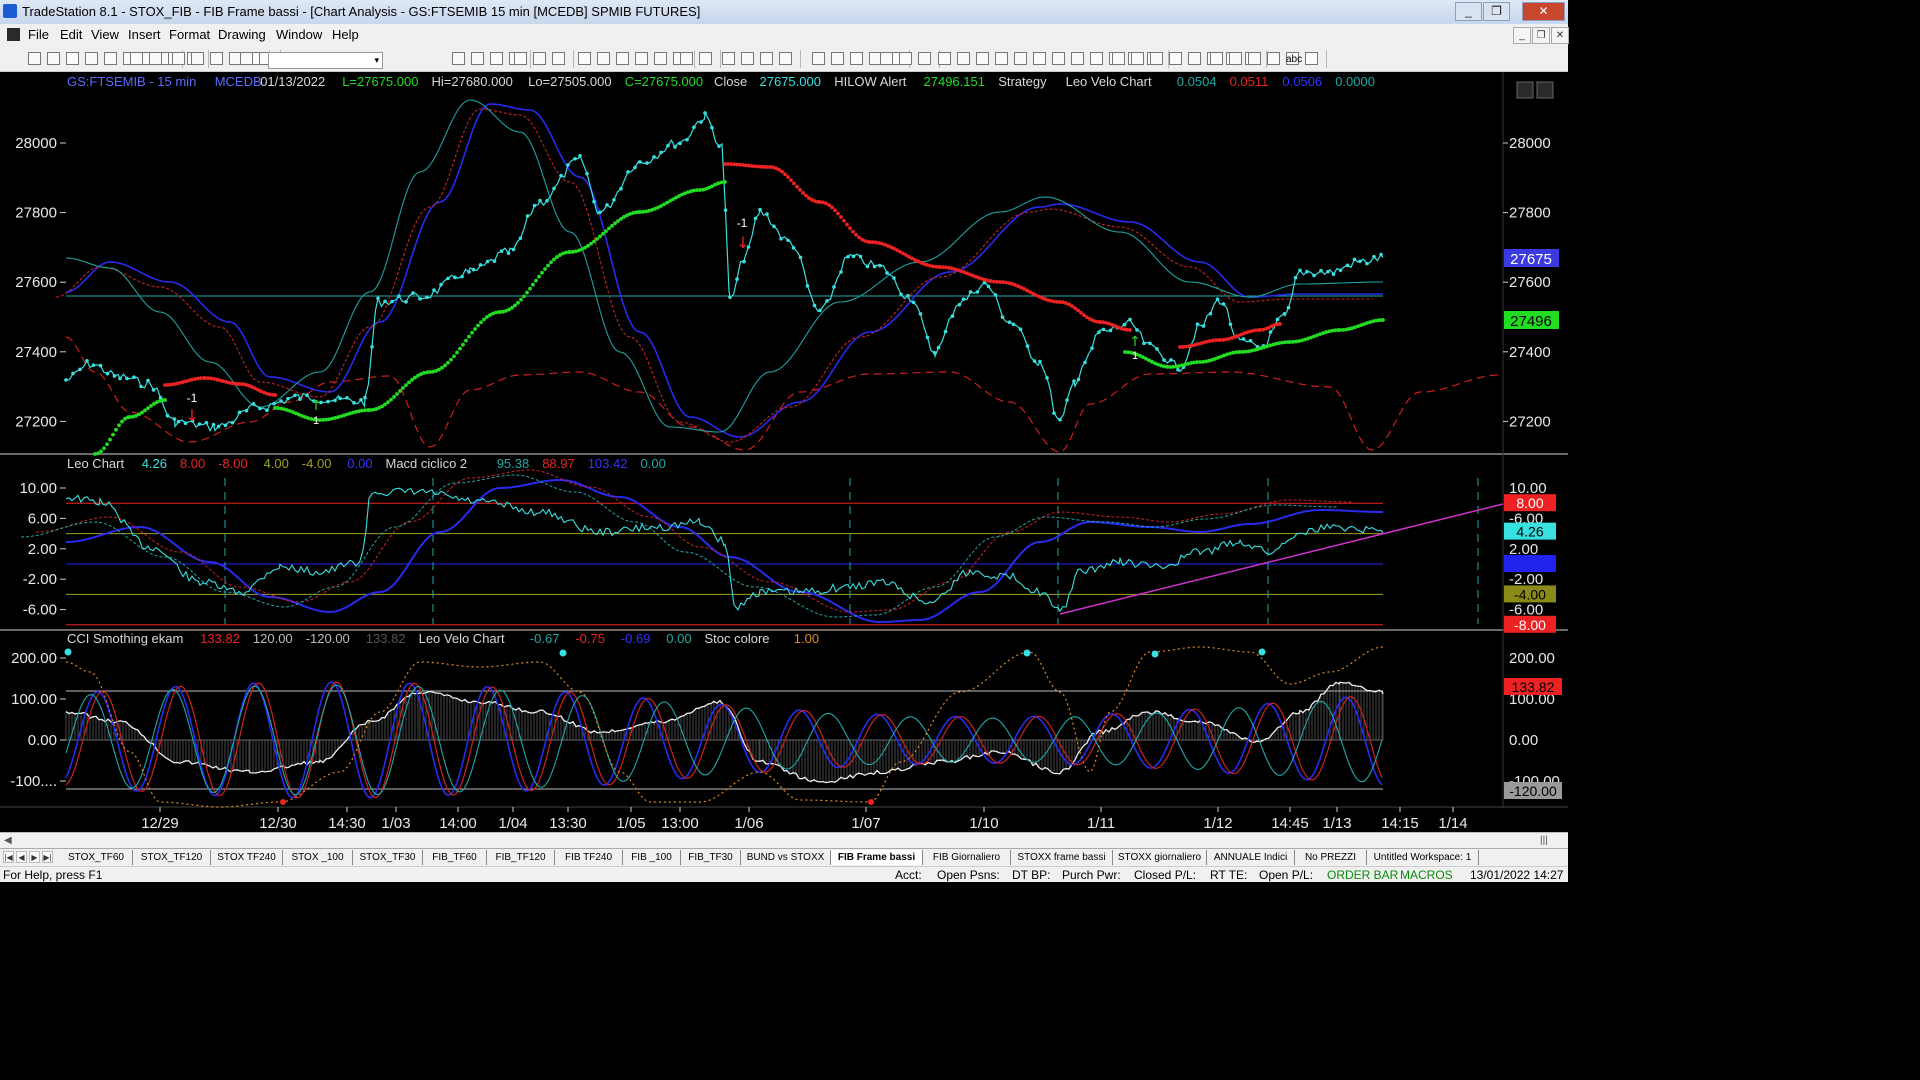 Image resolution: width=1920 pixels, height=1080 pixels. I want to click on close-button: ✕, so click(1543, 11).